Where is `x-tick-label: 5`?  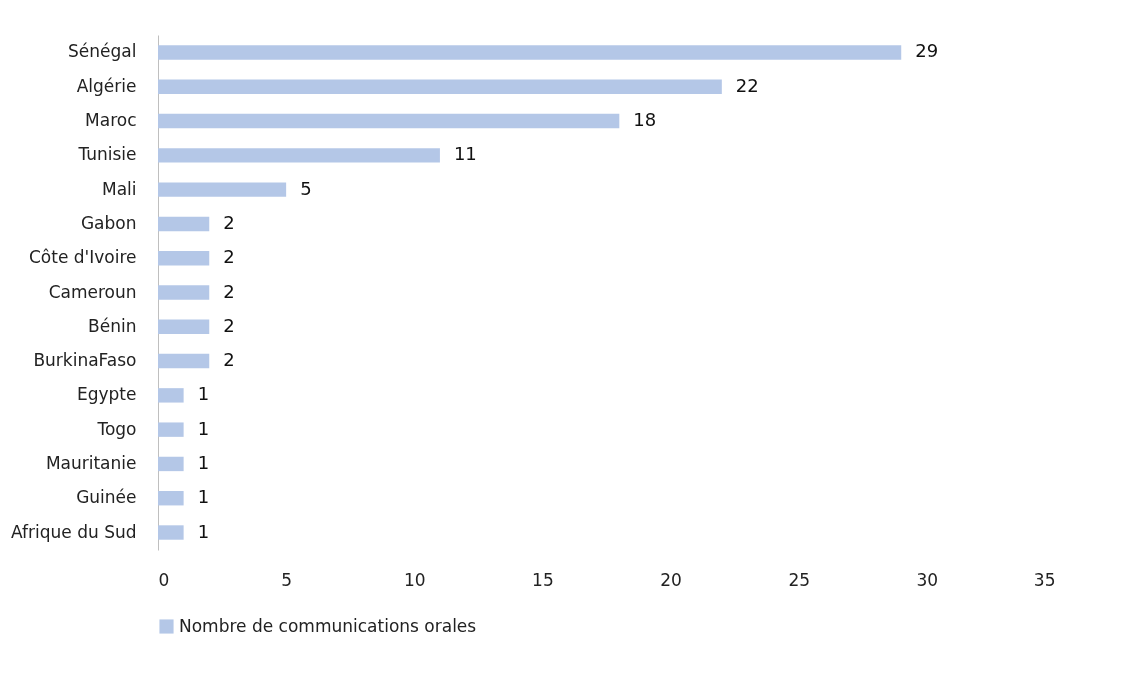
x-tick-label: 5 is located at coordinates (287, 579).